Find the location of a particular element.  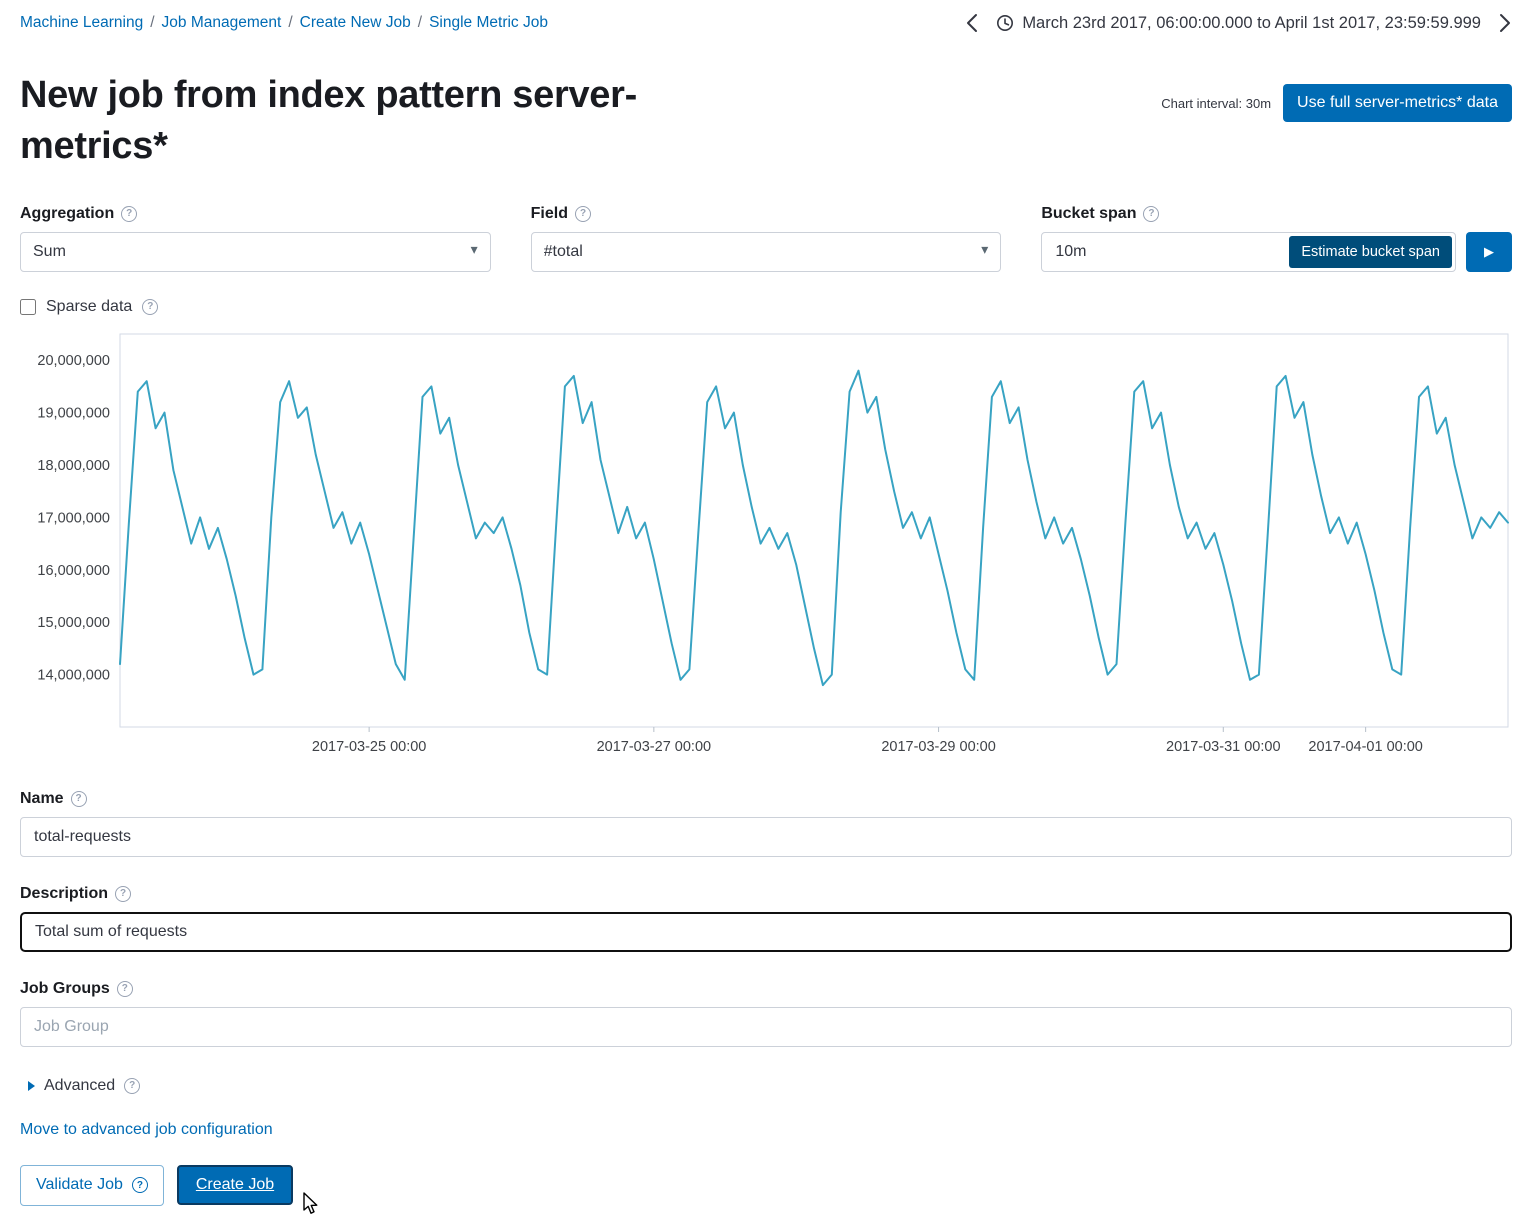

y-axis-label: 15,000,000 is located at coordinates (73, 623).